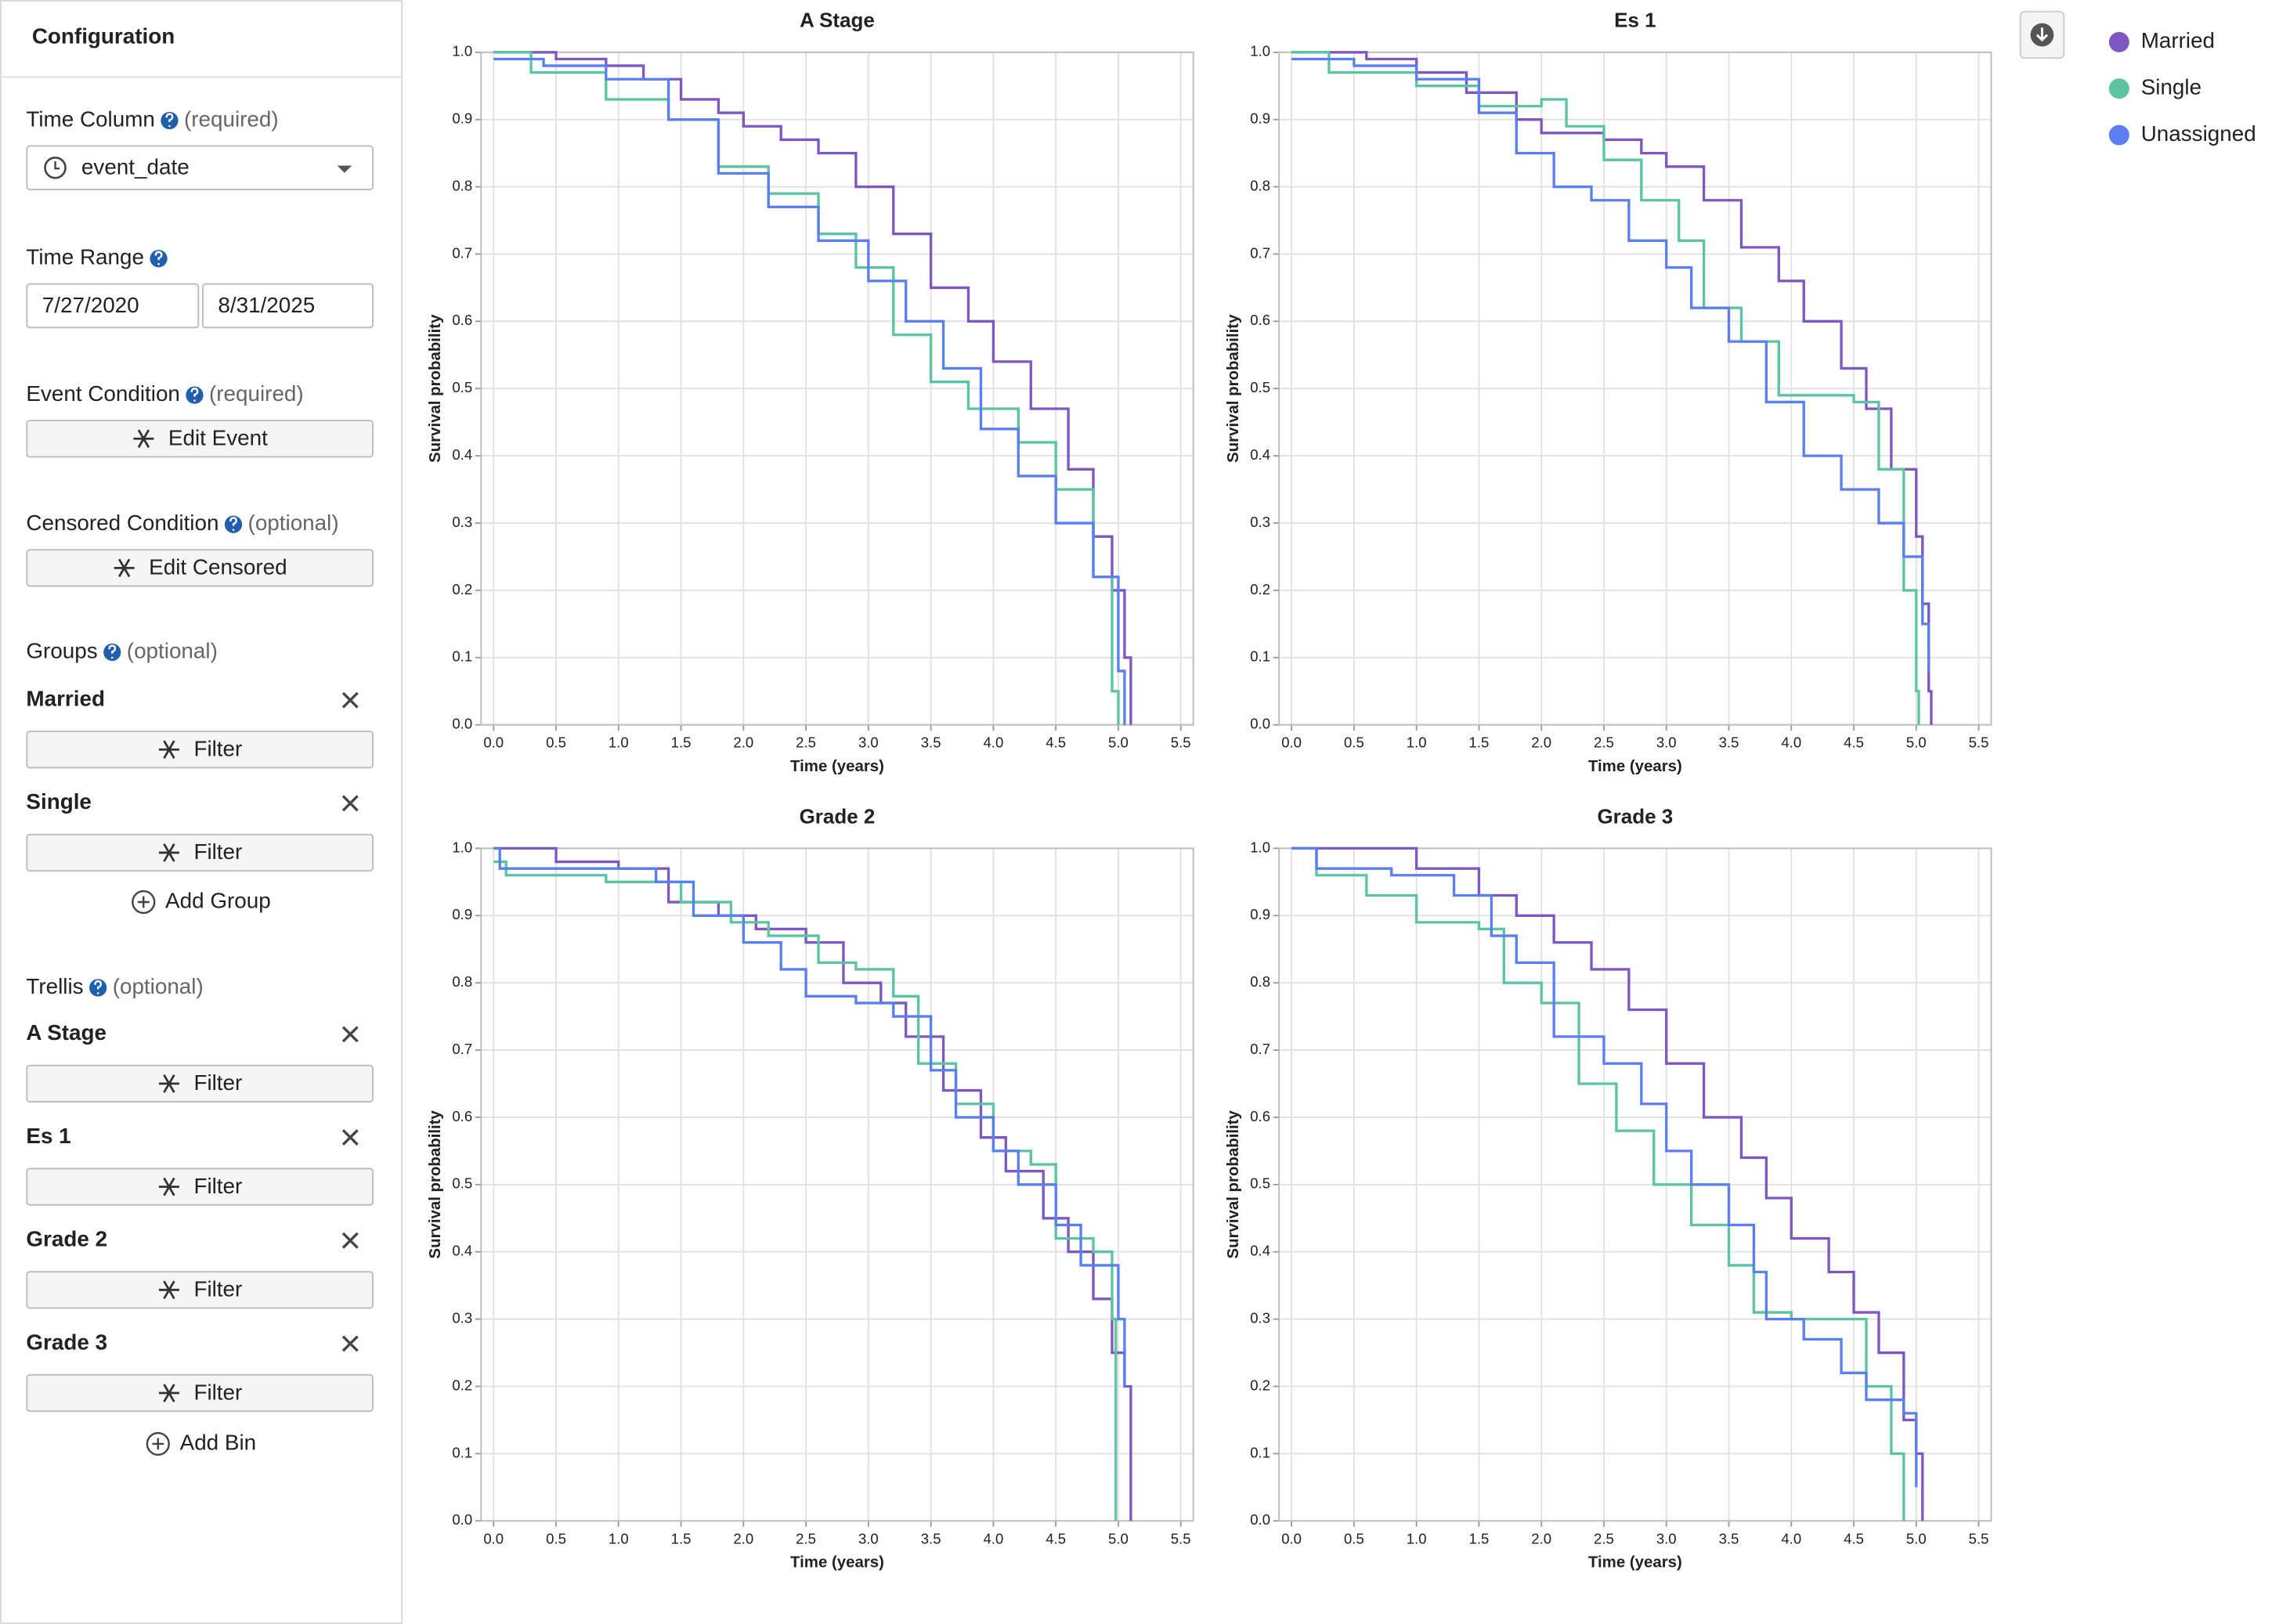 This screenshot has width=2279, height=1624. What do you see at coordinates (59, 801) in the screenshot?
I see `group-name: Single` at bounding box center [59, 801].